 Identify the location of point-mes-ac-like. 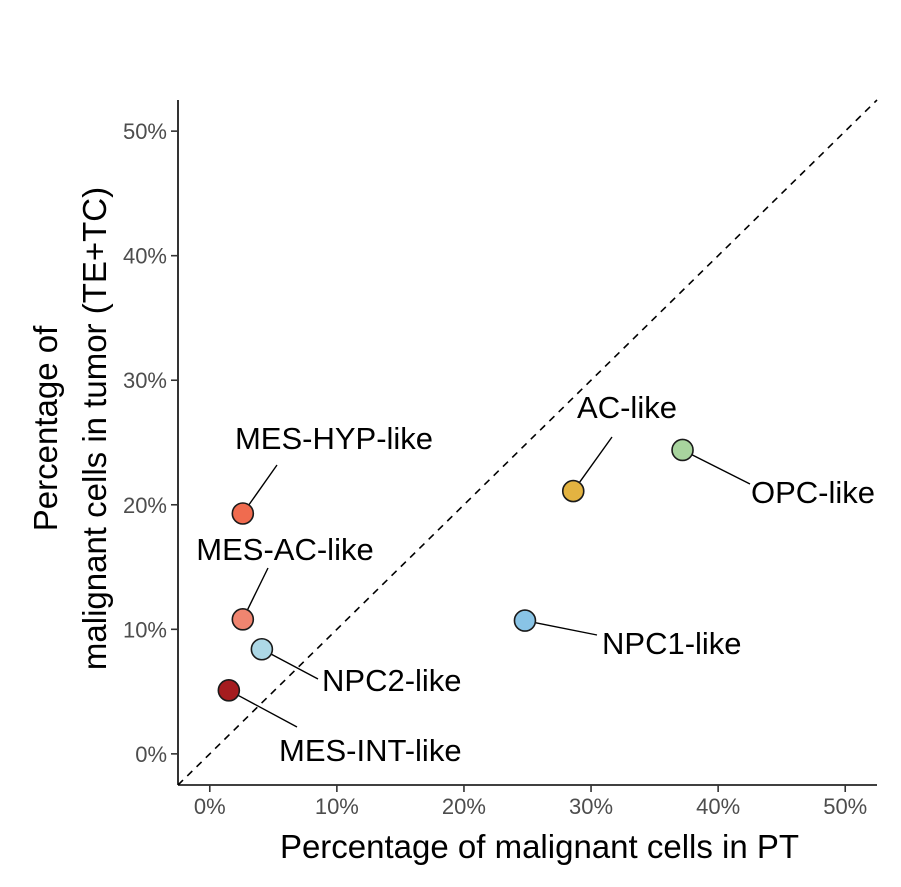
(243, 619).